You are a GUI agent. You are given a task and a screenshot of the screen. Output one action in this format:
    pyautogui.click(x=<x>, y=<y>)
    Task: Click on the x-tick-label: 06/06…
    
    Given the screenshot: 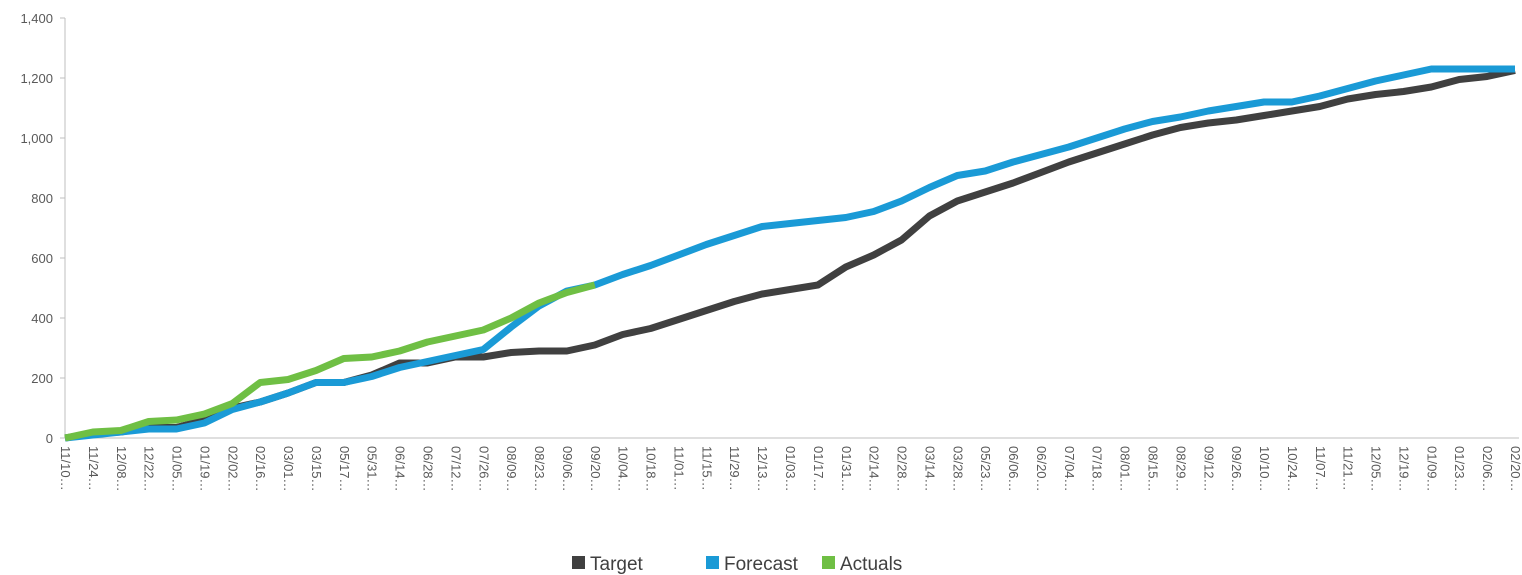 What is the action you would take?
    pyautogui.click(x=1013, y=469)
    